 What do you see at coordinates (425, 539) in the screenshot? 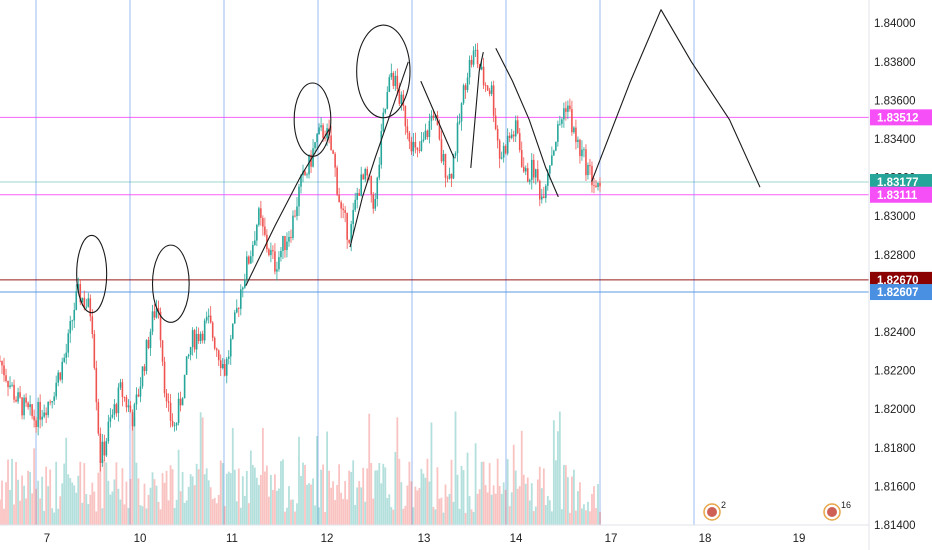
I see `time-axis: 7 10 11 12 13 14 17 18 19` at bounding box center [425, 539].